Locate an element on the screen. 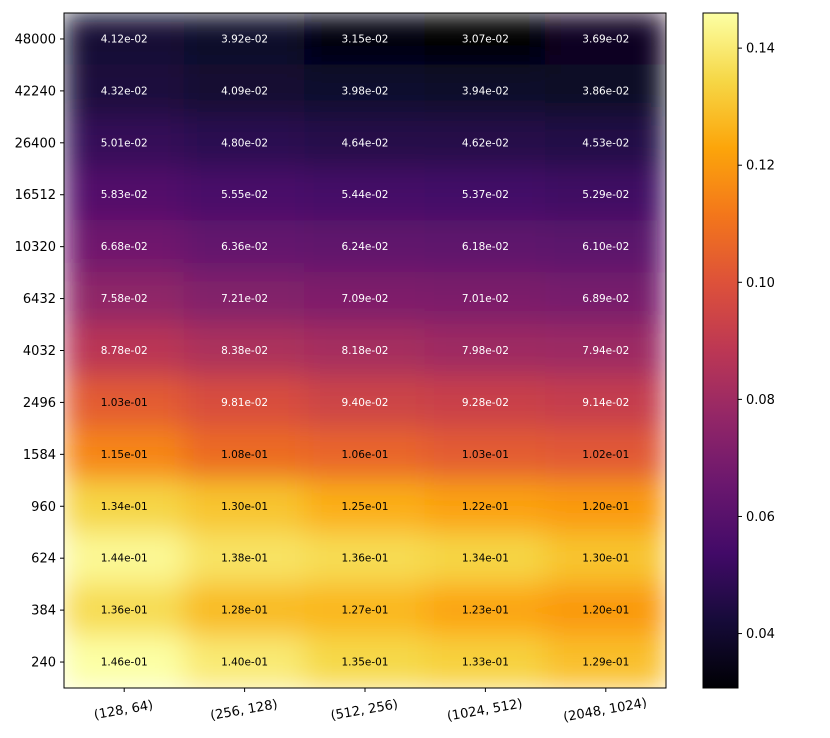  y-tick-label: 26400 is located at coordinates (35, 143).